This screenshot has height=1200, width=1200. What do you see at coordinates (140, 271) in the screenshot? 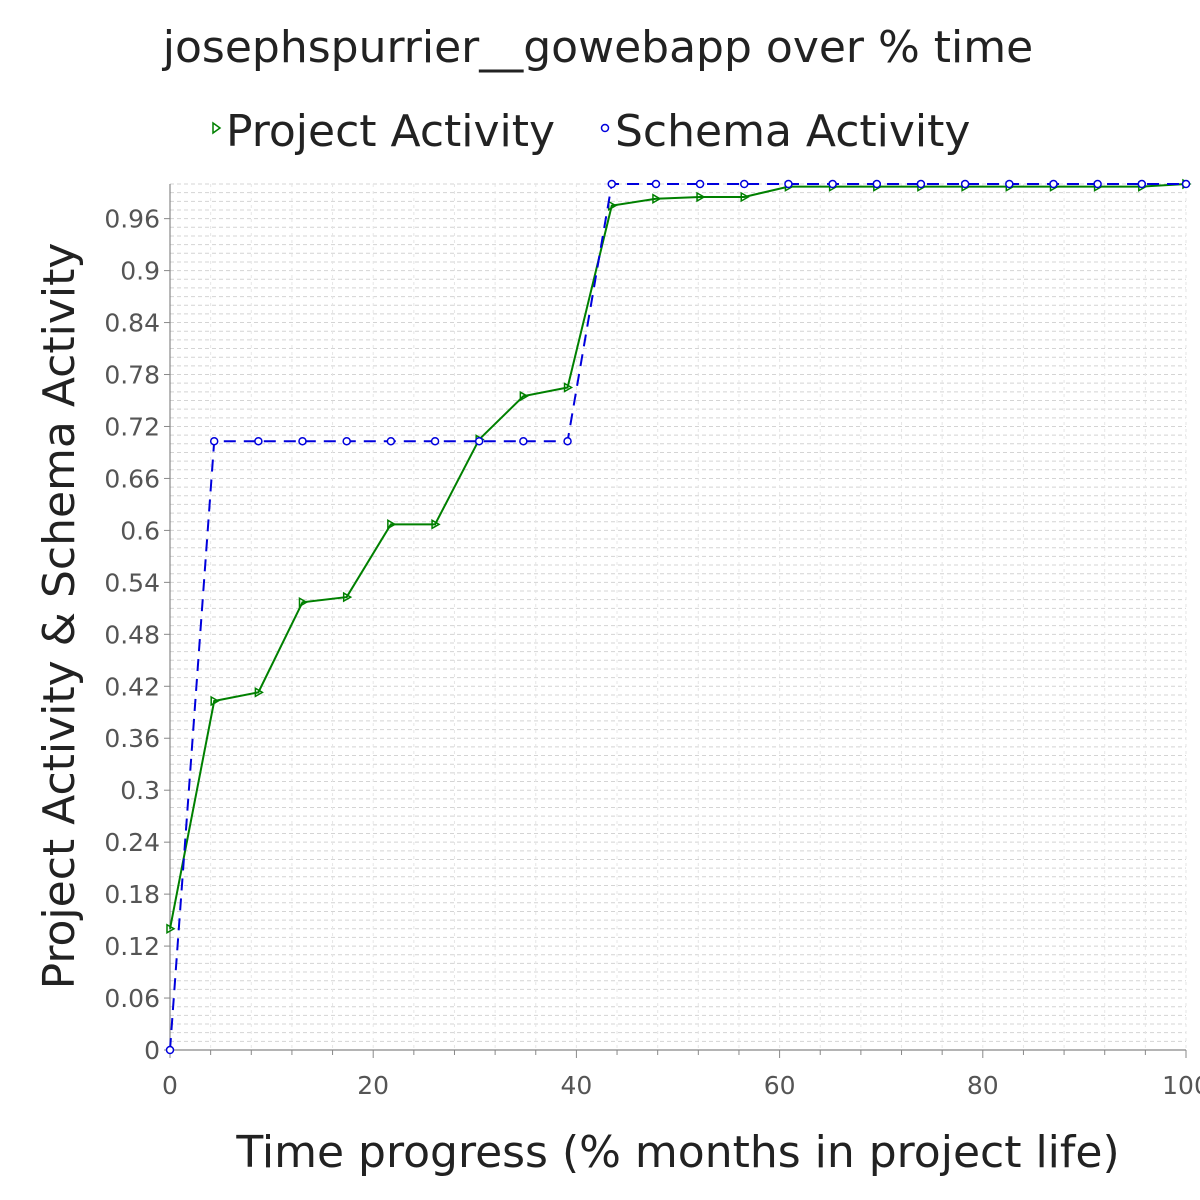
I see `y-tick-label: 0.9` at bounding box center [140, 271].